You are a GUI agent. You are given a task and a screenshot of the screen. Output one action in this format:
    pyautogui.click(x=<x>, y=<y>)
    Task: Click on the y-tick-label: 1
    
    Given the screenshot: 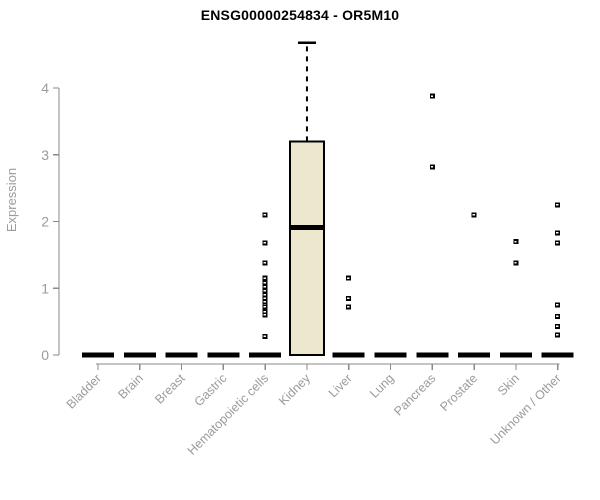 What is the action you would take?
    pyautogui.click(x=45, y=288)
    